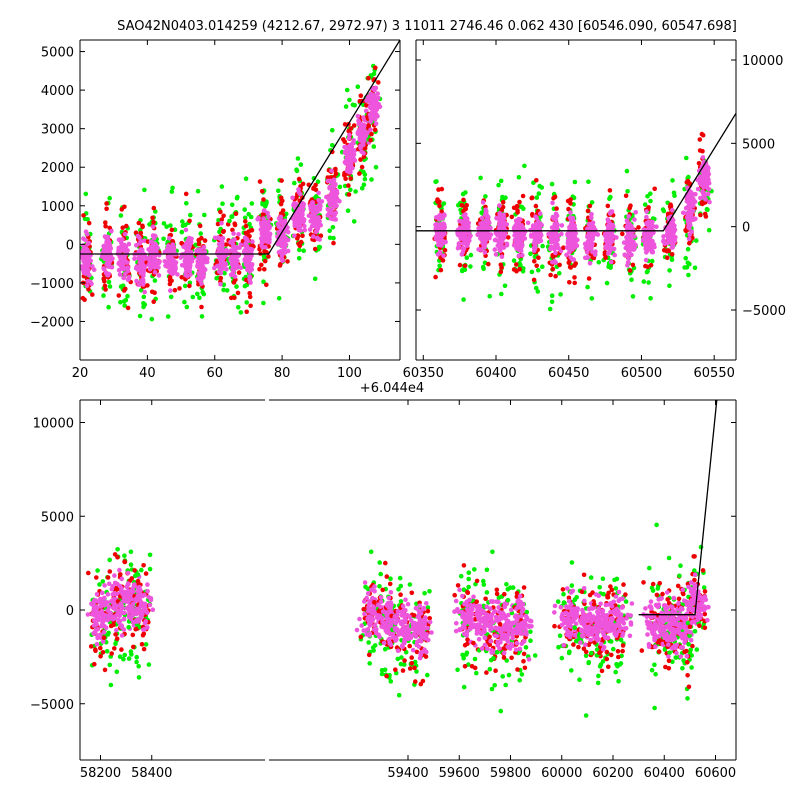  I want to click on y-tick-label: 3000, so click(57, 130).